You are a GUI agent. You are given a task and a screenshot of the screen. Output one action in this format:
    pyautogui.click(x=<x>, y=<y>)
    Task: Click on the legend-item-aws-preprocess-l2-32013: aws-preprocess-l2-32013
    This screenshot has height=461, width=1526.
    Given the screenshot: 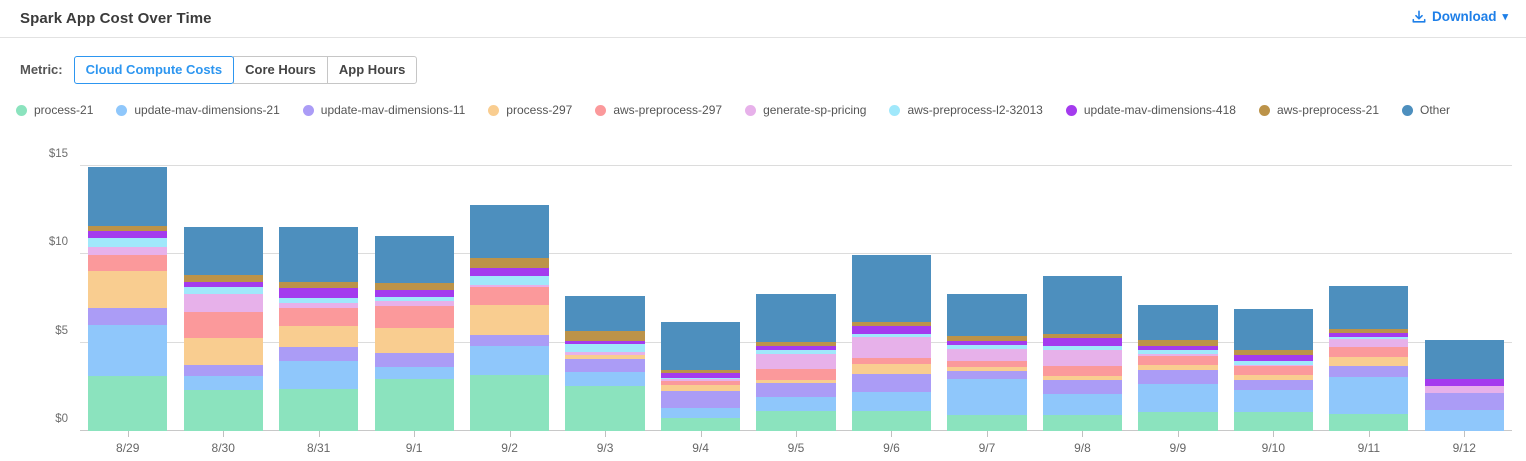 What is the action you would take?
    pyautogui.click(x=966, y=110)
    